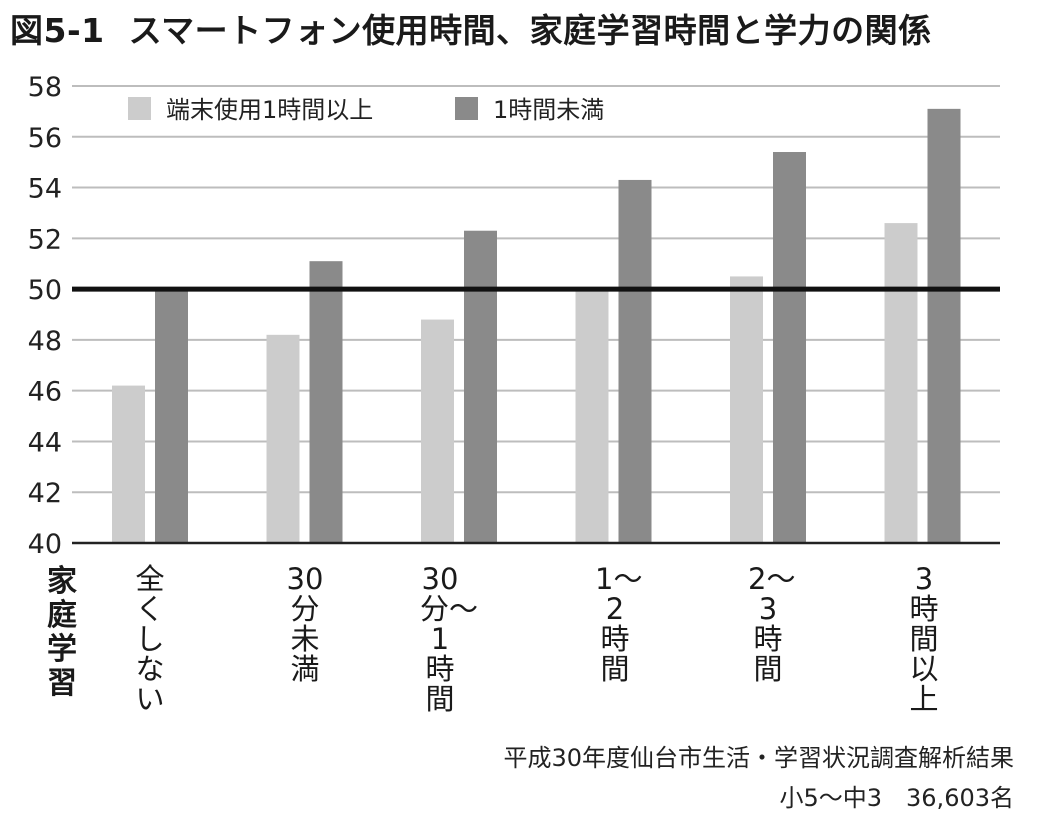  What do you see at coordinates (62, 632) in the screenshot?
I see `x-axis-title: 家庭学習` at bounding box center [62, 632].